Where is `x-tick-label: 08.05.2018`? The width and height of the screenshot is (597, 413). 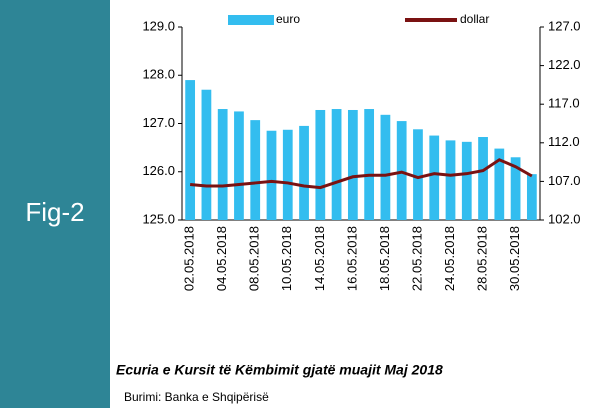 x-tick-label: 08.05.2018 is located at coordinates (254, 258).